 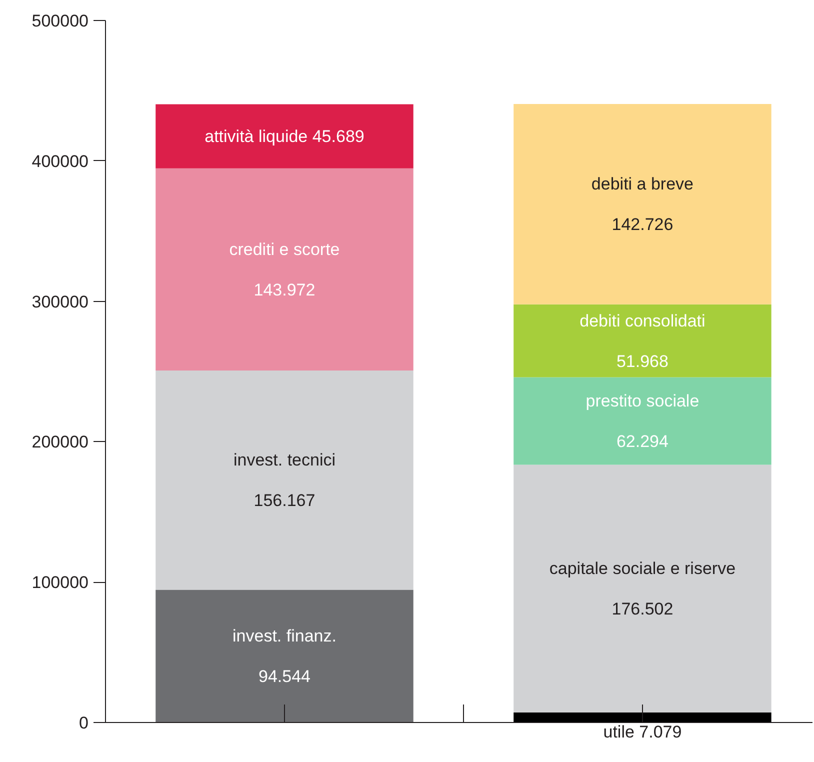 What do you see at coordinates (60, 442) in the screenshot?
I see `y-tick-label: 200000` at bounding box center [60, 442].